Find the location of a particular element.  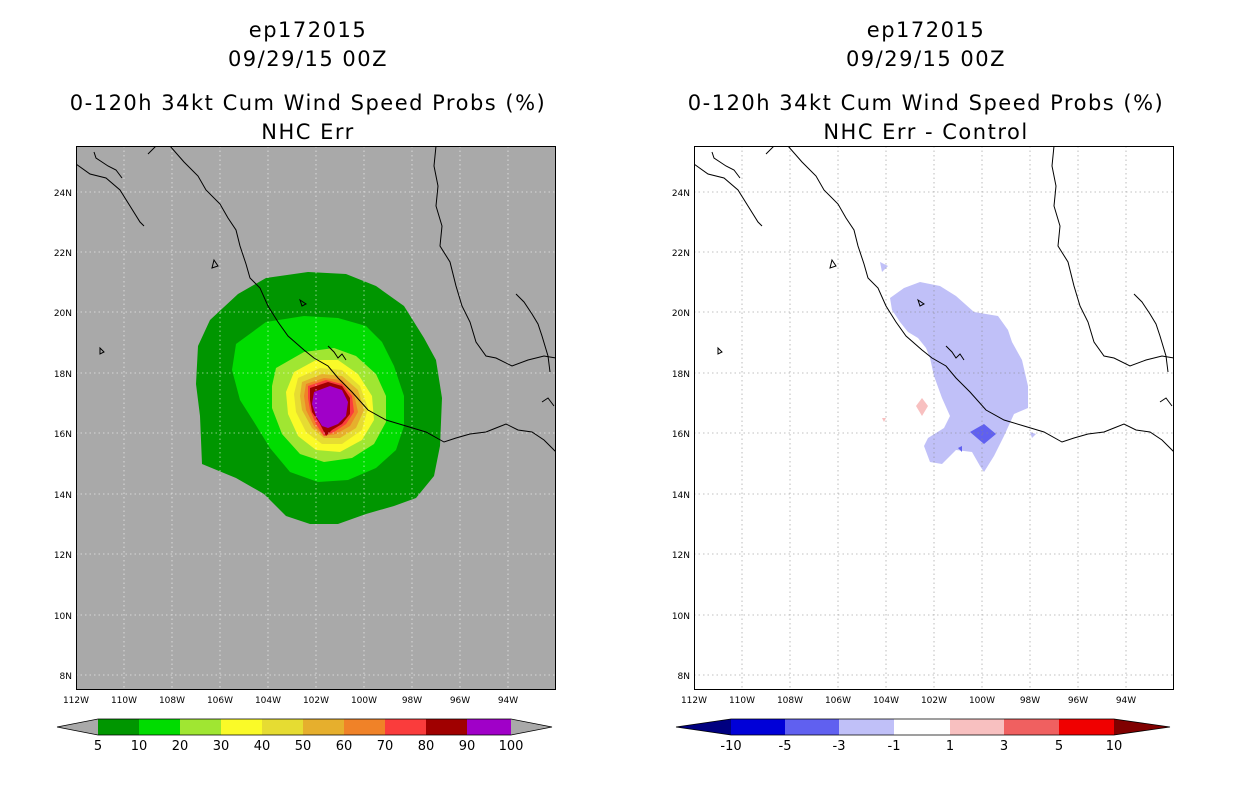

right-lon-104: 104W is located at coordinates (886, 701).